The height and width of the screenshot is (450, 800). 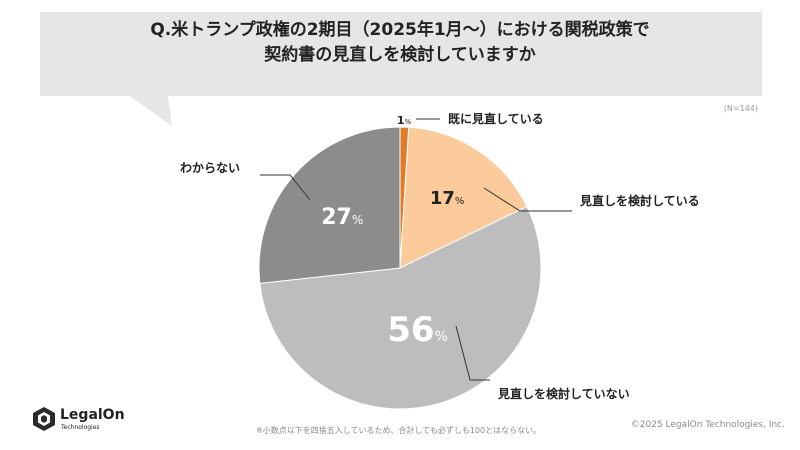 I want to click on category-label: わからない, so click(x=210, y=168).